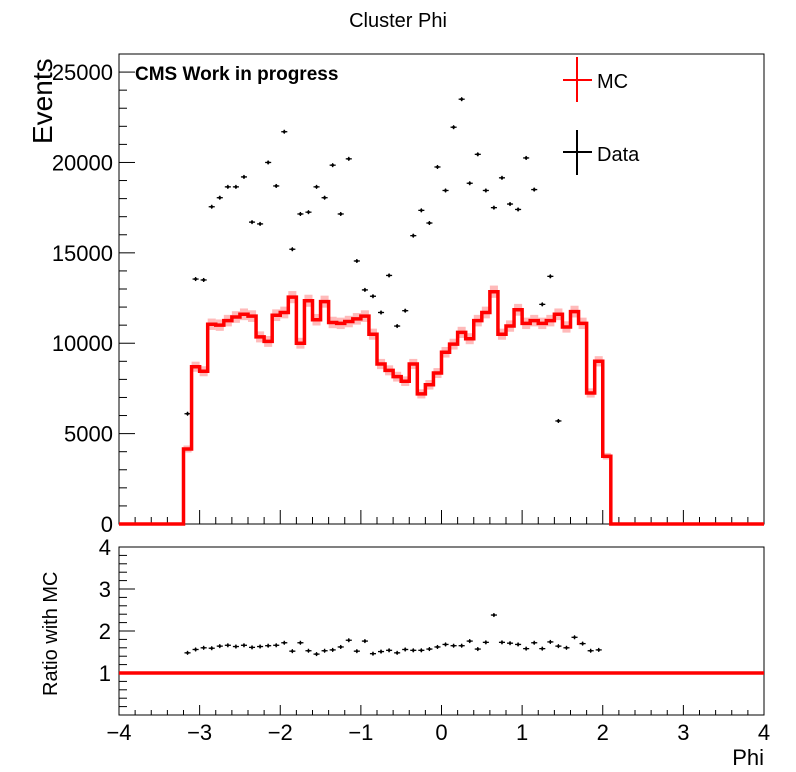  I want to click on ratio-y-tick-label: 2, so click(105, 631).